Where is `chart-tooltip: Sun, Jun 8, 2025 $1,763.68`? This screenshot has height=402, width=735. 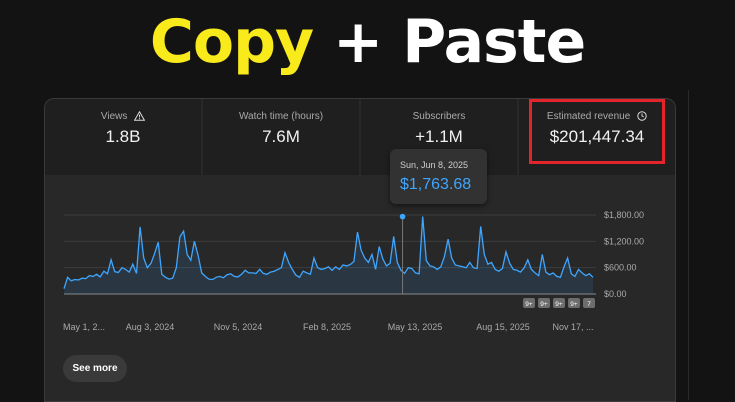 chart-tooltip: Sun, Jun 8, 2025 $1,763.68 is located at coordinates (438, 176).